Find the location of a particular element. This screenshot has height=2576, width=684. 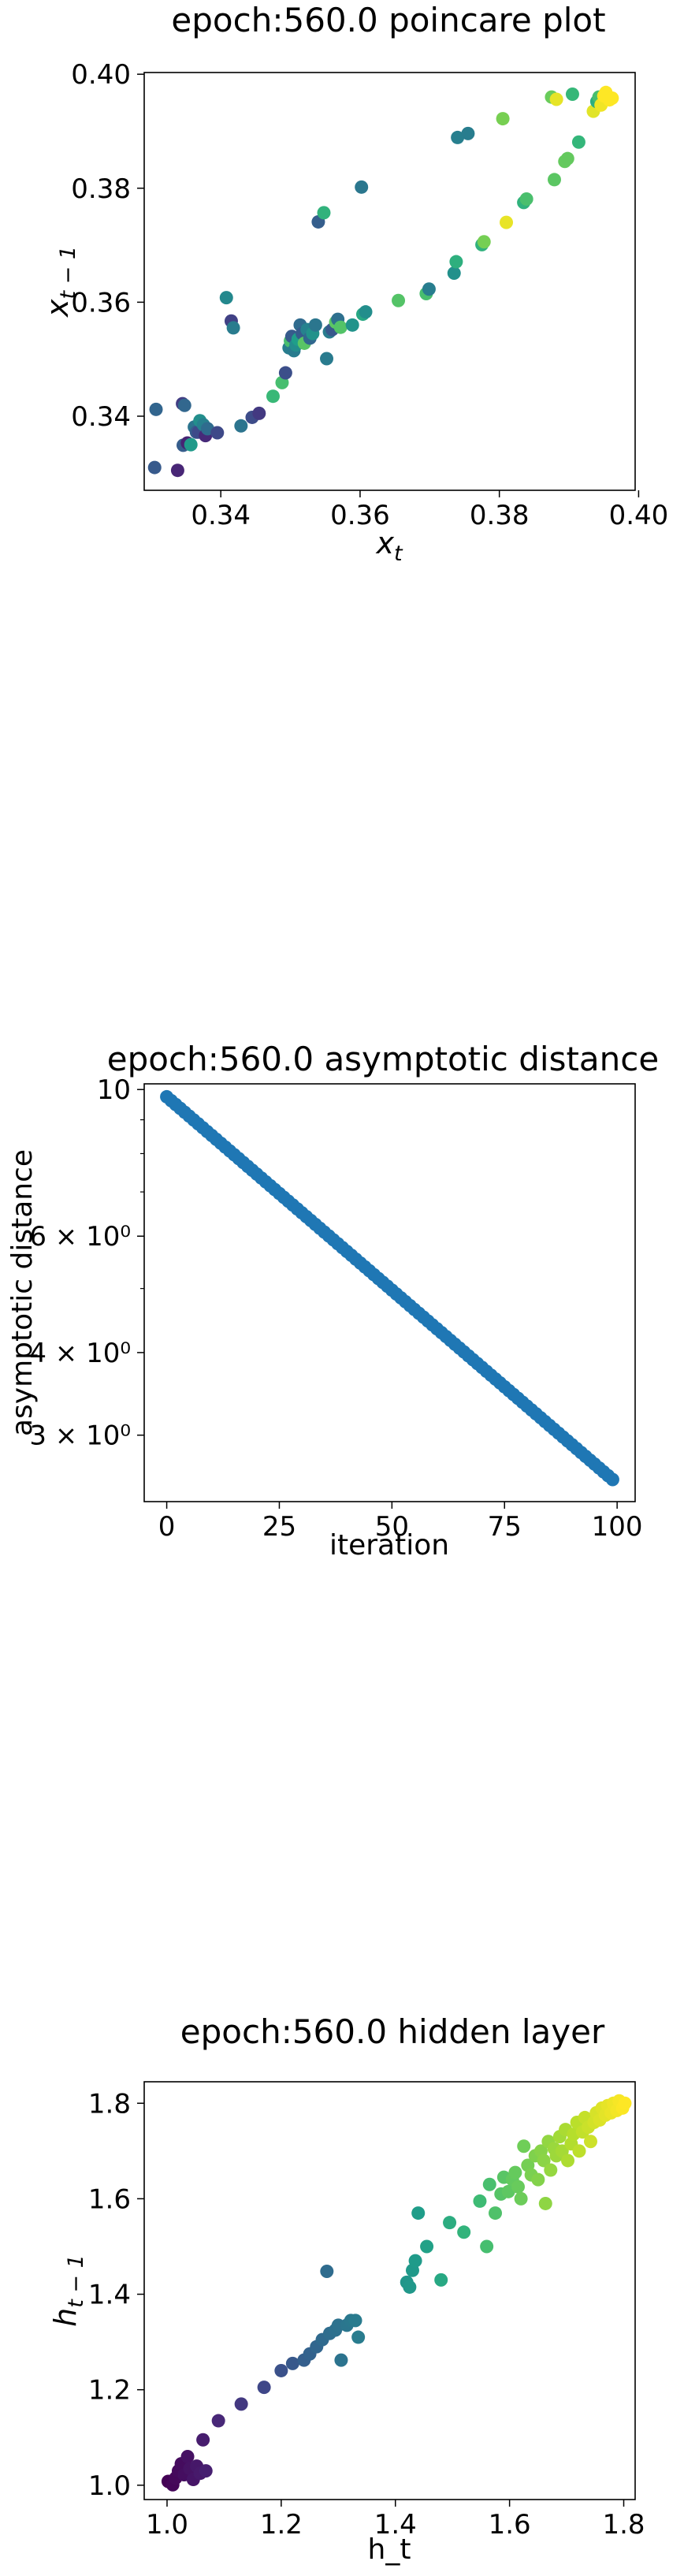

y-tick-label: 0.38 is located at coordinates (101, 189).